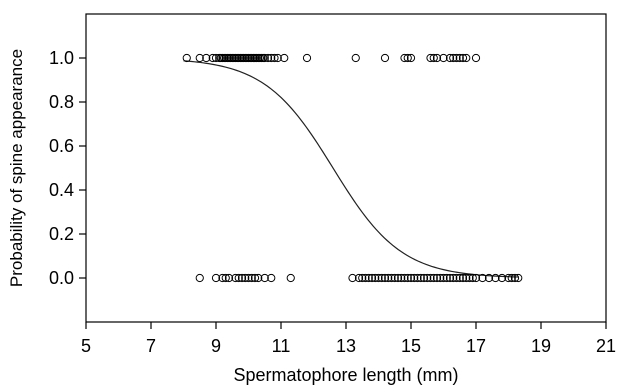 This screenshot has height=388, width=620. Describe the element at coordinates (345, 375) in the screenshot. I see `x-axis-label: Spermatophore length (mm)` at that location.